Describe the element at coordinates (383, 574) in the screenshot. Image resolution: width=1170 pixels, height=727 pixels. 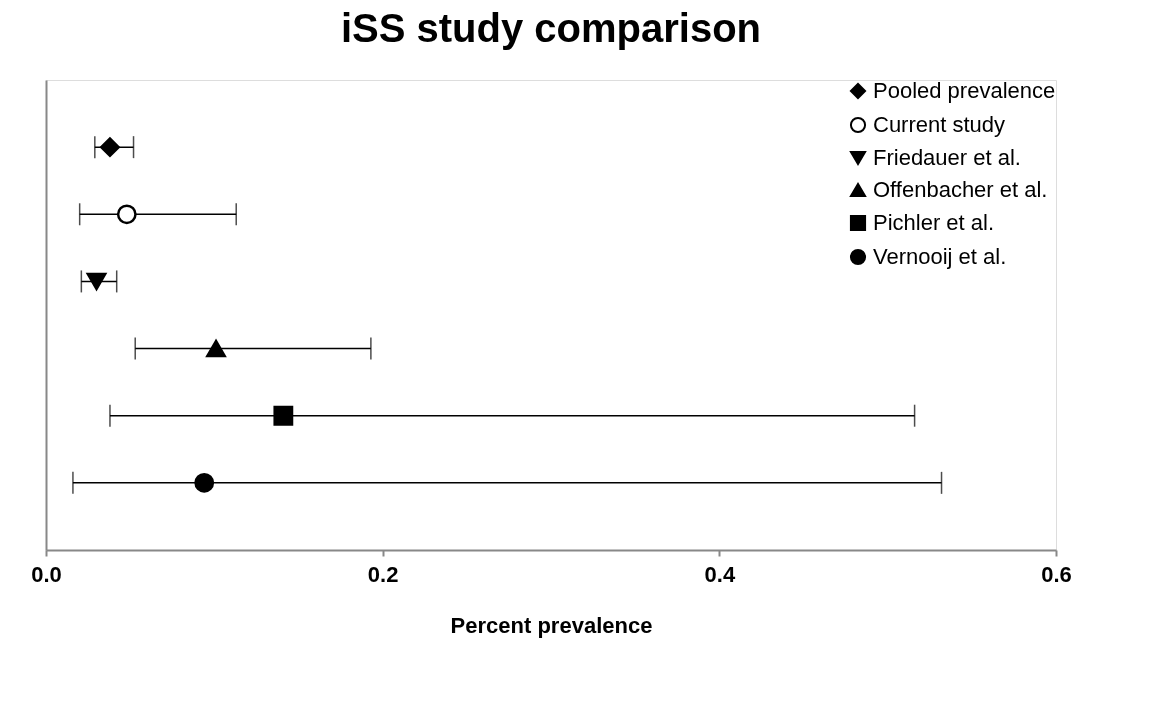
I see `x-tick-label: 0.2` at that location.